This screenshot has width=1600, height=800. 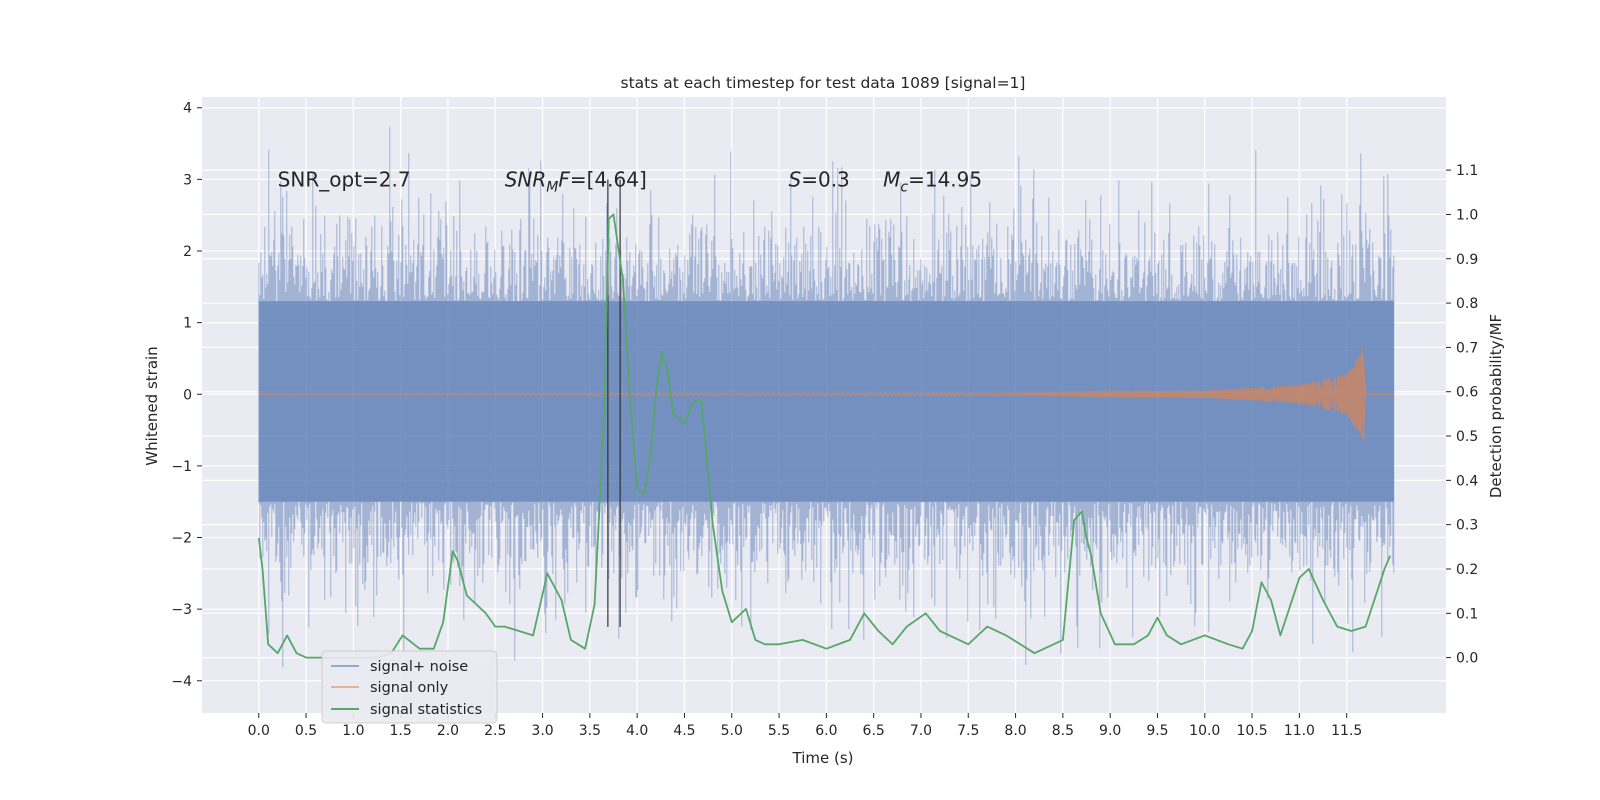 I want to click on x-tick-label: 10.5, so click(x=1251, y=731).